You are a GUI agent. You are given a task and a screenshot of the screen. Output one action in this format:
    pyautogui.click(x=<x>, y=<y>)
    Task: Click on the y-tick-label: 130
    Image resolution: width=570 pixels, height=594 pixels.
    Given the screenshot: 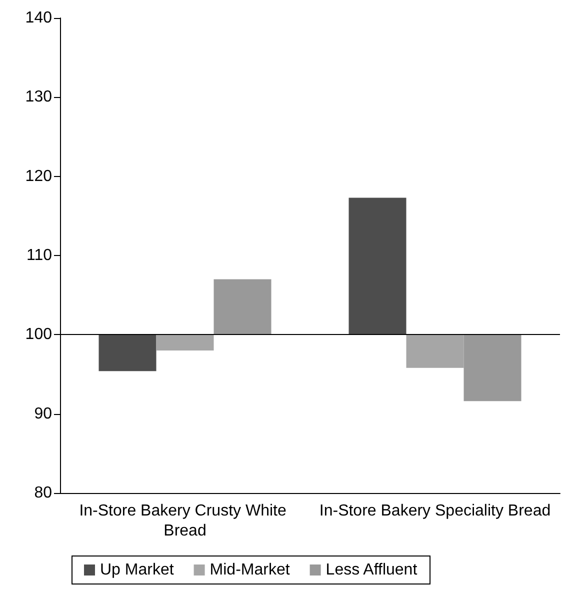 What is the action you would take?
    pyautogui.click(x=38, y=97)
    